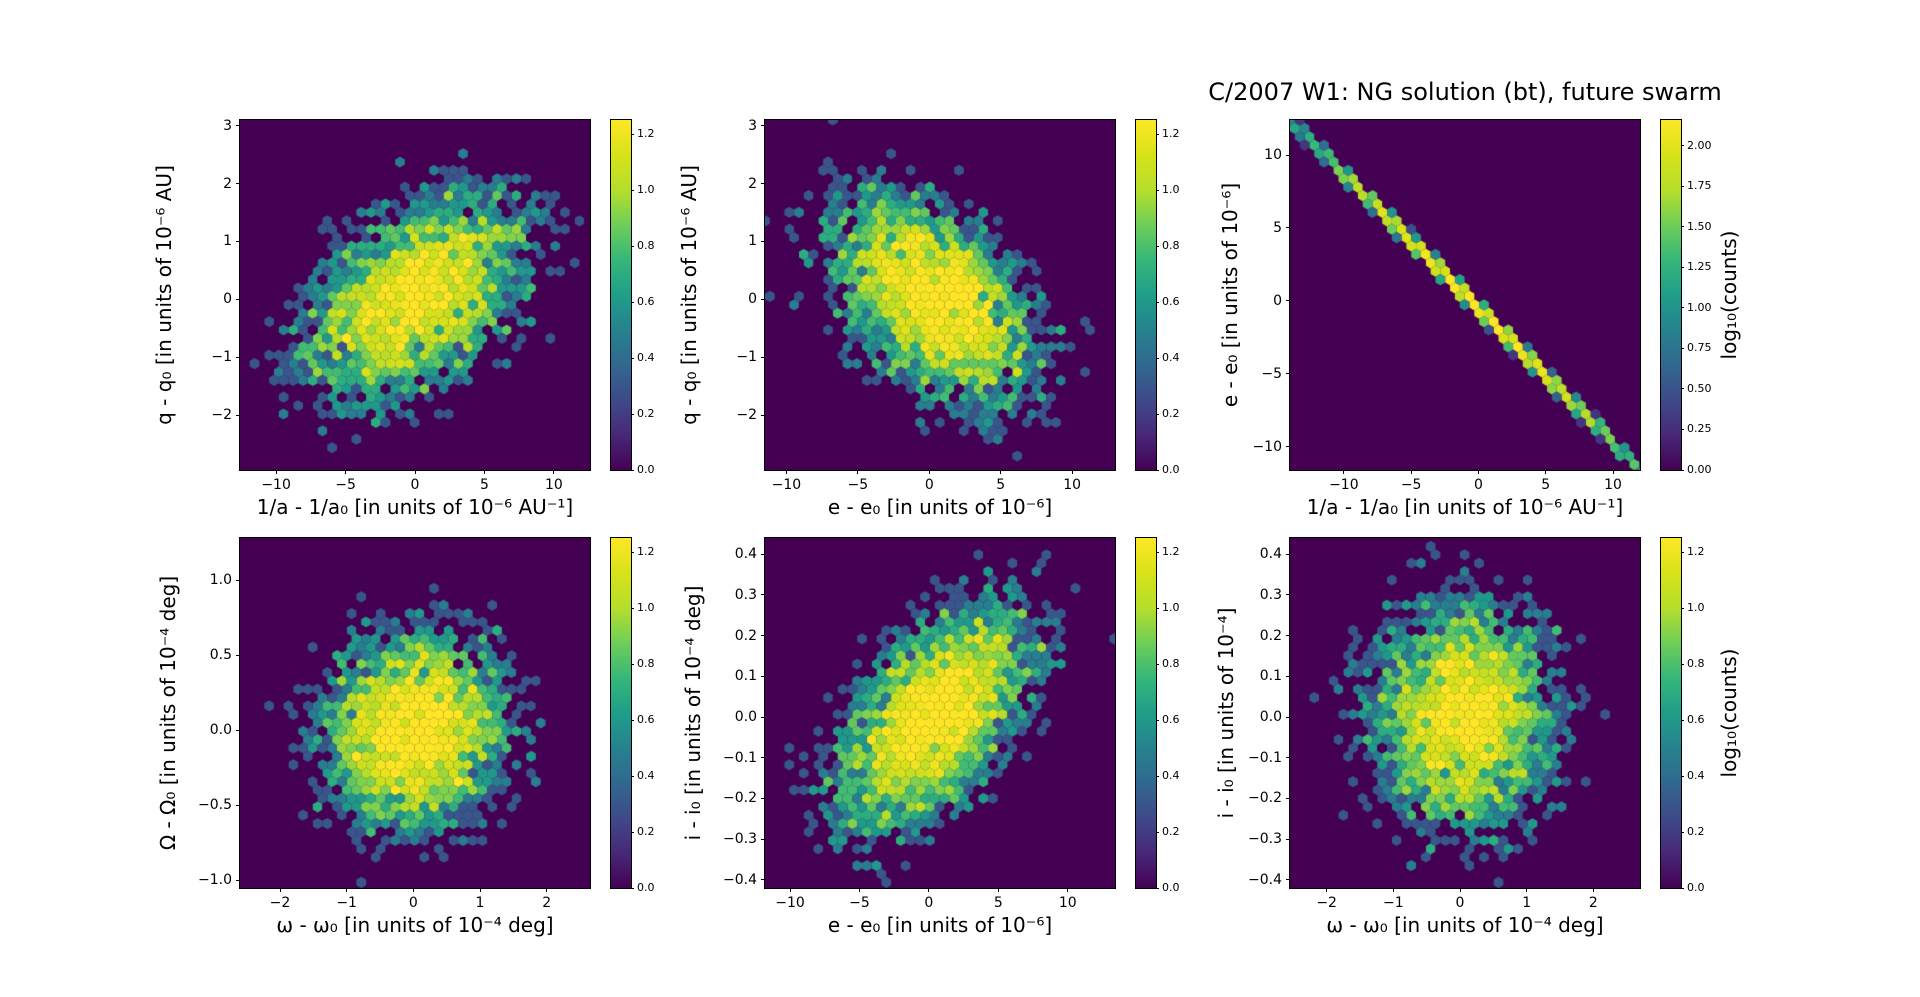 The image size is (1920, 997). What do you see at coordinates (480, 903) in the screenshot?
I see `x-tick-label: 1` at bounding box center [480, 903].